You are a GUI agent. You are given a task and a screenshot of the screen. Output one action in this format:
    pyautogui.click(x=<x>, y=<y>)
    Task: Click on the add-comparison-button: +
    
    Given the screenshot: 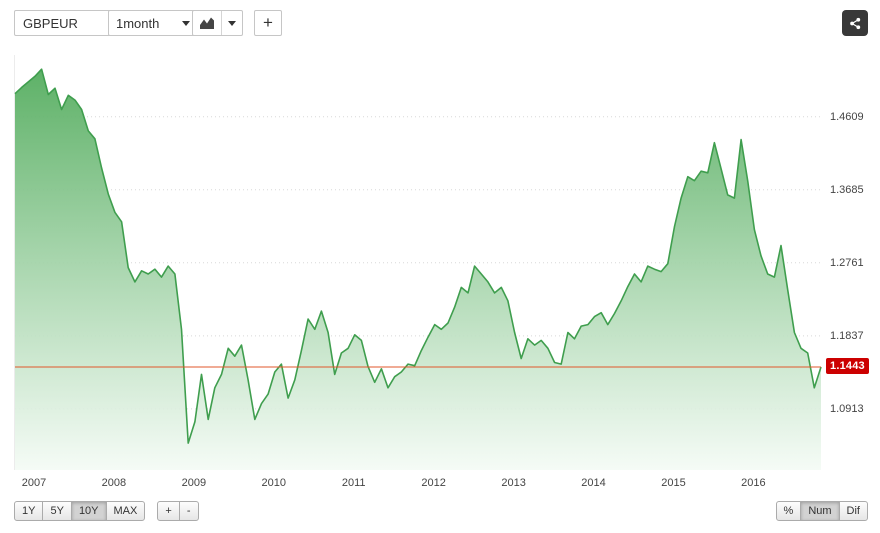 What is the action you would take?
    pyautogui.click(x=268, y=23)
    